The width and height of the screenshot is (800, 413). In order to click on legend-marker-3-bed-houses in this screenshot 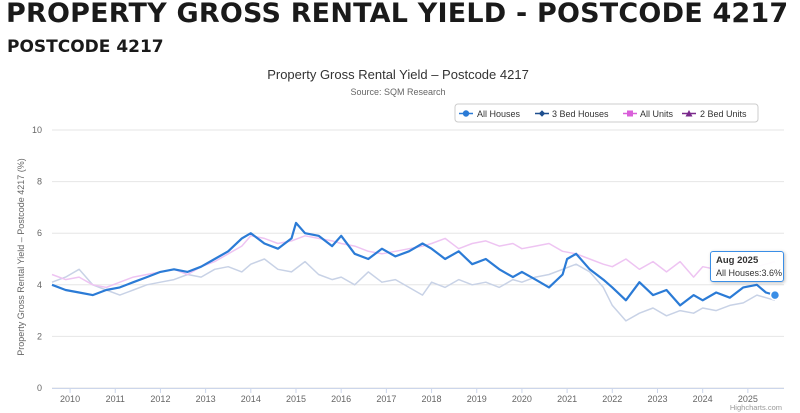, I will do `click(542, 113)`.